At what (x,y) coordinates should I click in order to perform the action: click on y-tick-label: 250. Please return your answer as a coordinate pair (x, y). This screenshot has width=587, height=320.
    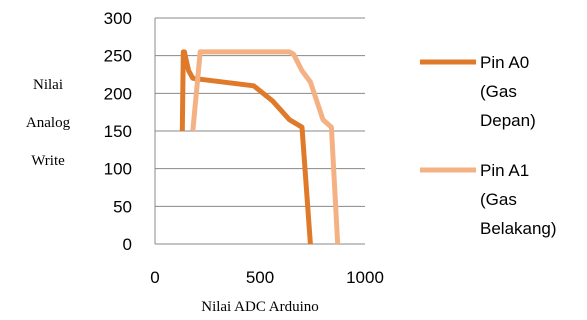
    Looking at the image, I should click on (118, 56).